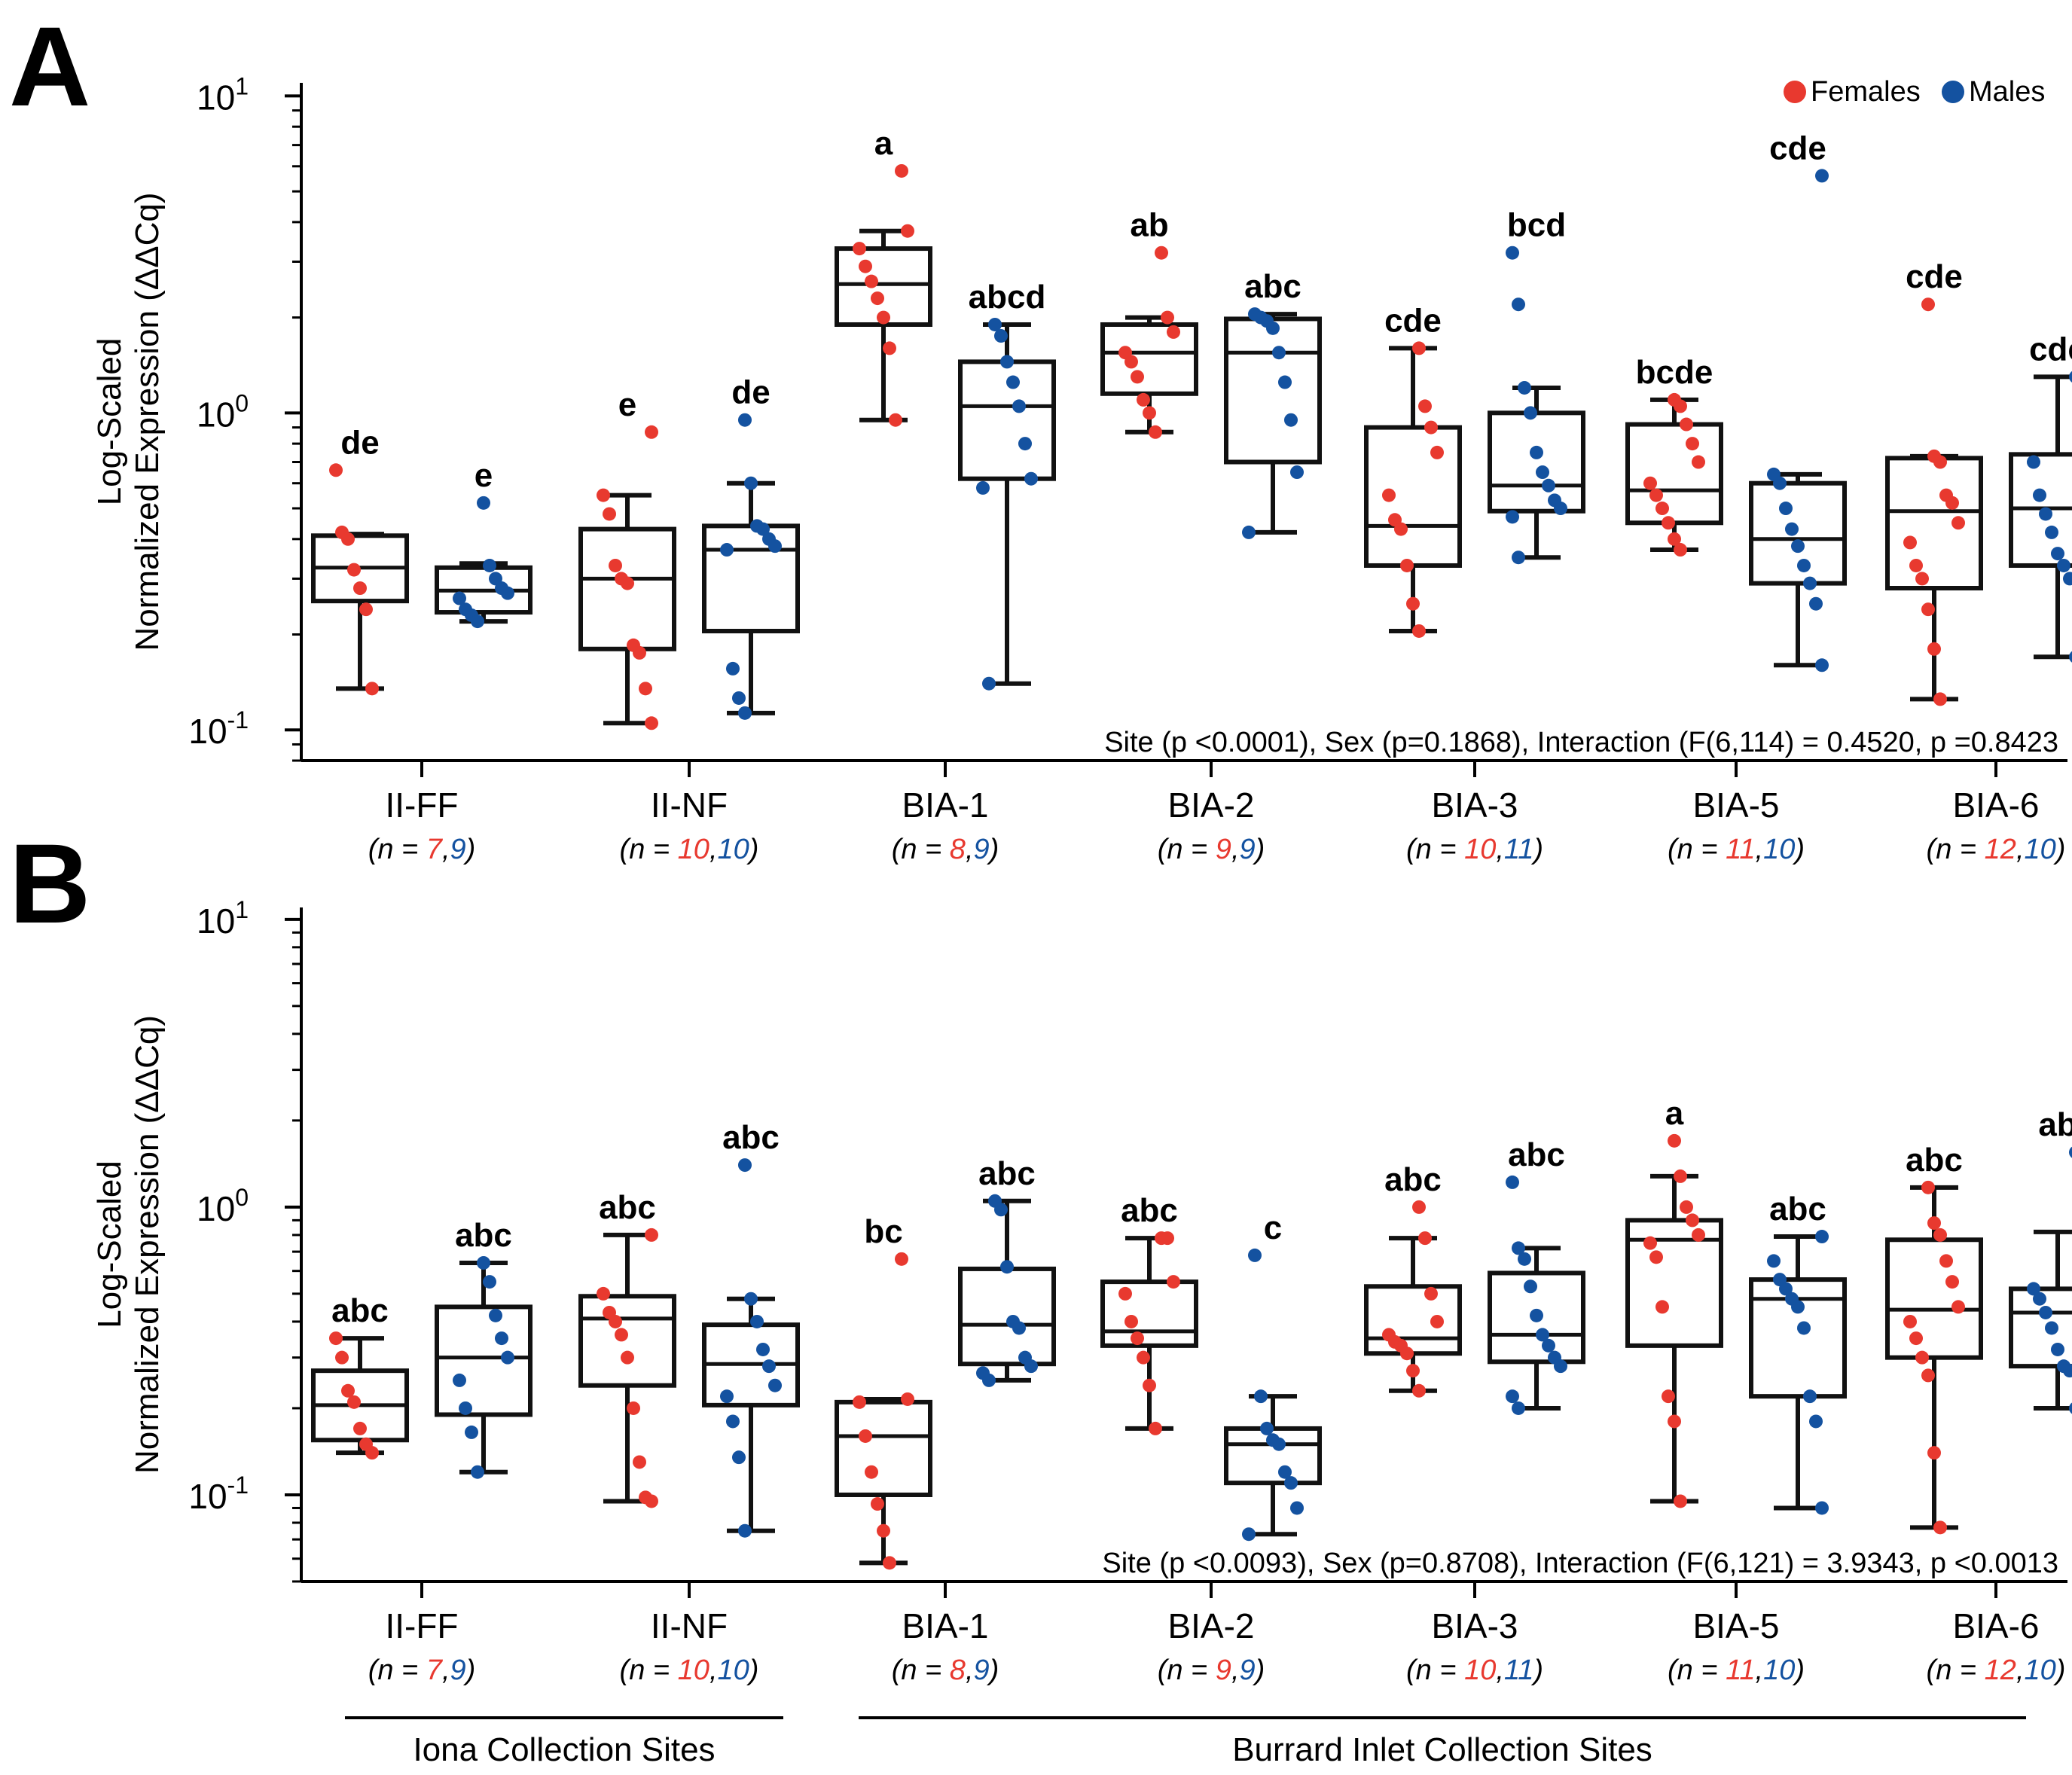 The image size is (2072, 1775). What do you see at coordinates (1007, 485) in the screenshot?
I see `male-box-group: abcd` at bounding box center [1007, 485].